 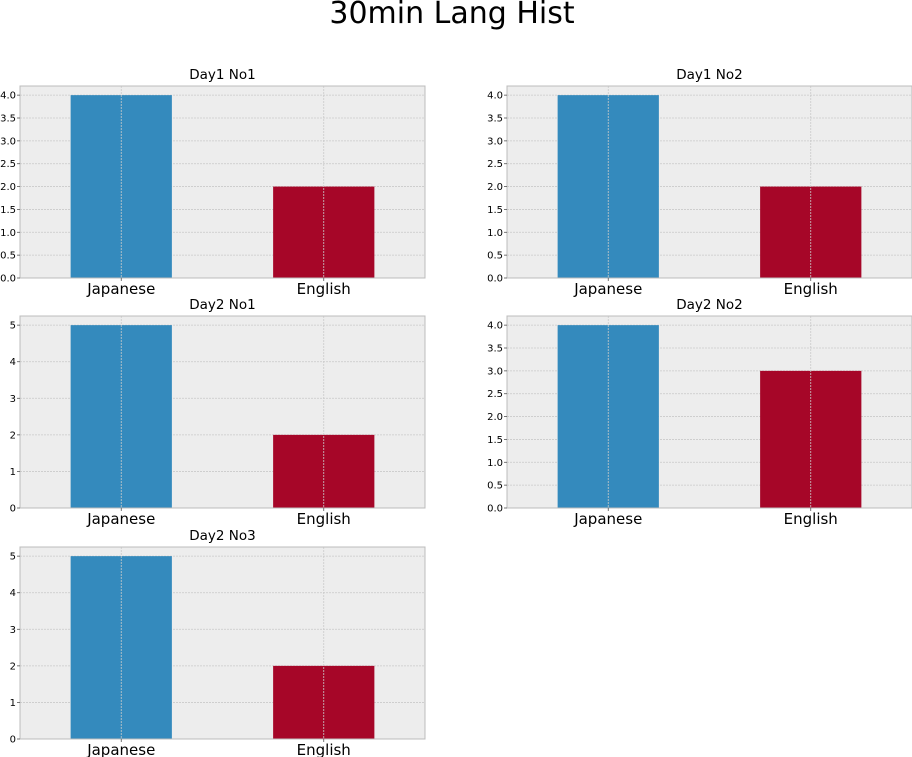 What do you see at coordinates (709, 75) in the screenshot?
I see `subplot-title: Day1 No2` at bounding box center [709, 75].